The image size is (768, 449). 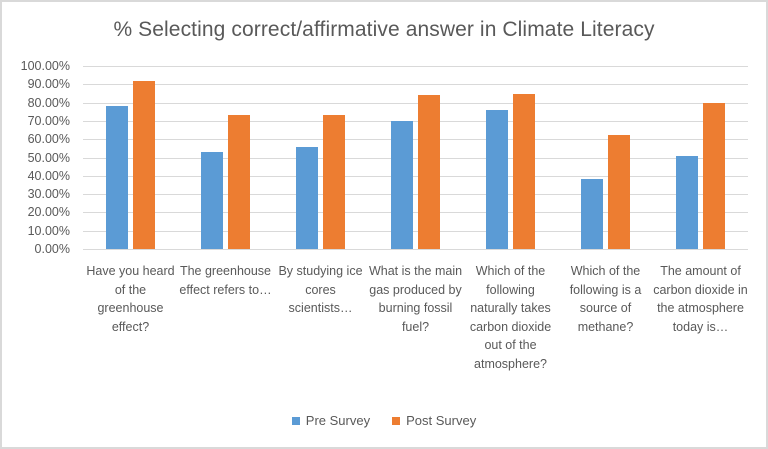 I want to click on legend-swatch-pre, so click(x=295, y=420).